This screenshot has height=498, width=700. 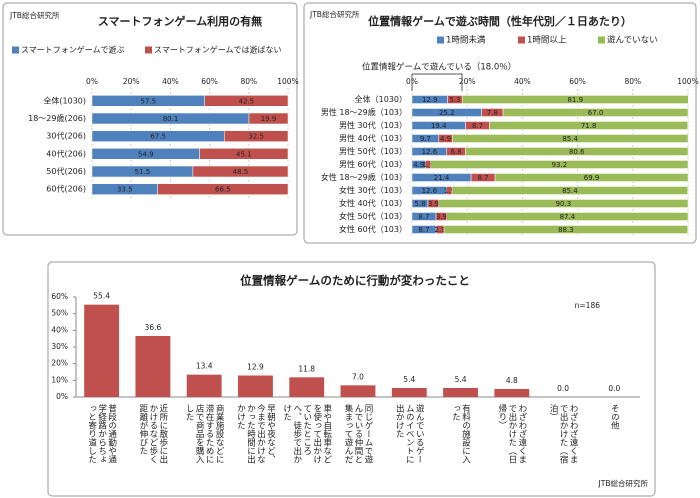 I want to click on category-label: 50代(206), so click(x=66, y=171).